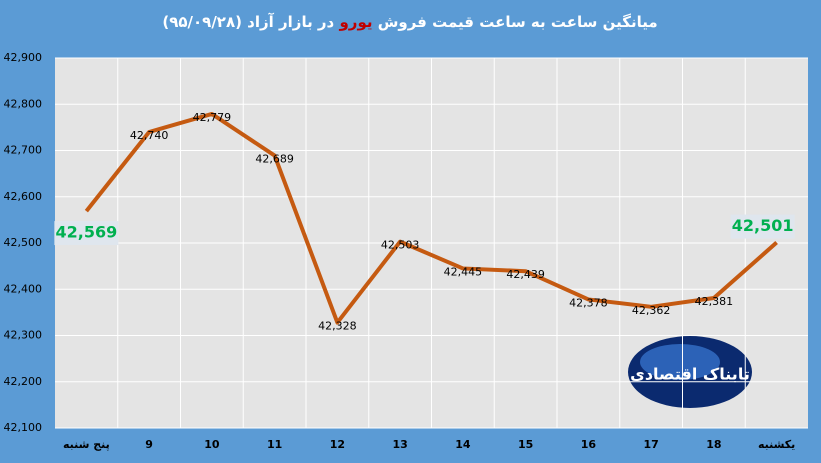  Describe the element at coordinates (86, 444) in the screenshot. I see `x-tick-label: پنج شنبه` at that location.